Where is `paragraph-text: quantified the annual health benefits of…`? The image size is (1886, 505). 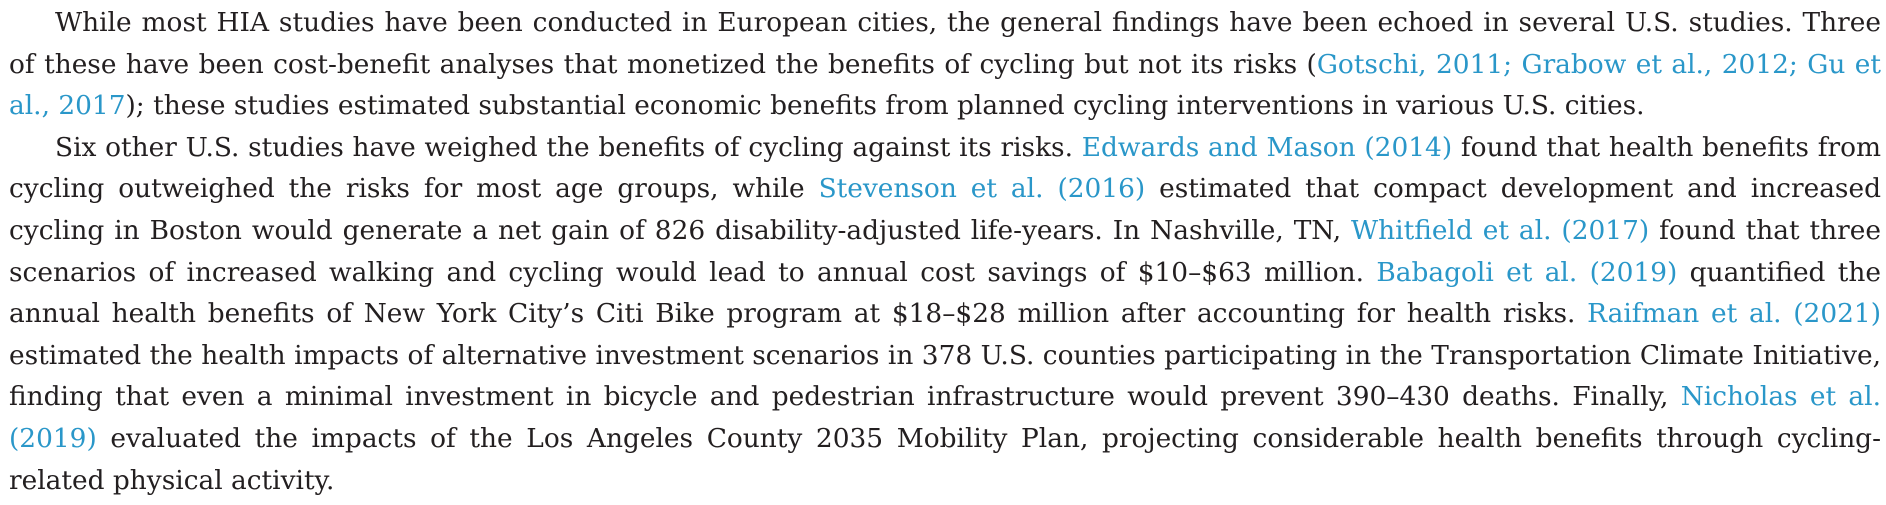 paragraph-text: quantified the annual health benefits of… is located at coordinates (945, 293).